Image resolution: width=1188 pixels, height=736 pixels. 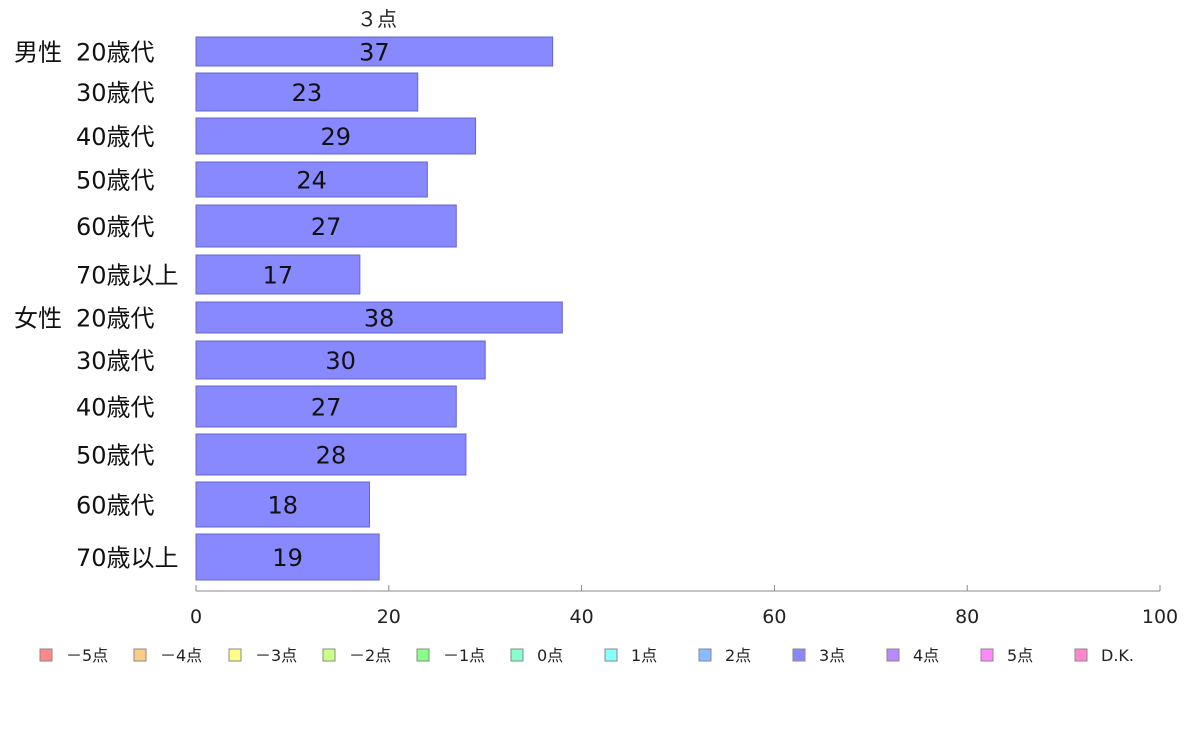 What do you see at coordinates (377, 19) in the screenshot?
I see `column-title: ３点` at bounding box center [377, 19].